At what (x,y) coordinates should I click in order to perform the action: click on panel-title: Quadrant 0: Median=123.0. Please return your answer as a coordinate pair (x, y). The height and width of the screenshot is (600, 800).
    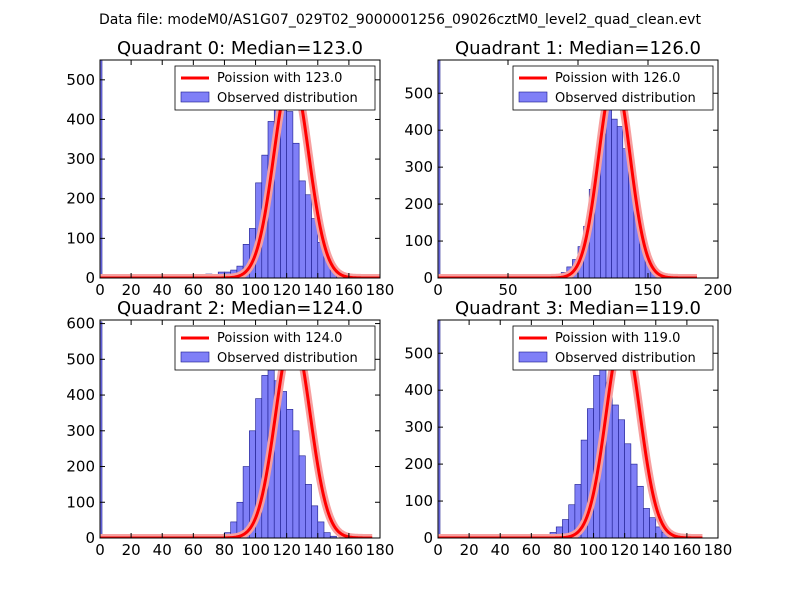
    Looking at the image, I should click on (240, 48).